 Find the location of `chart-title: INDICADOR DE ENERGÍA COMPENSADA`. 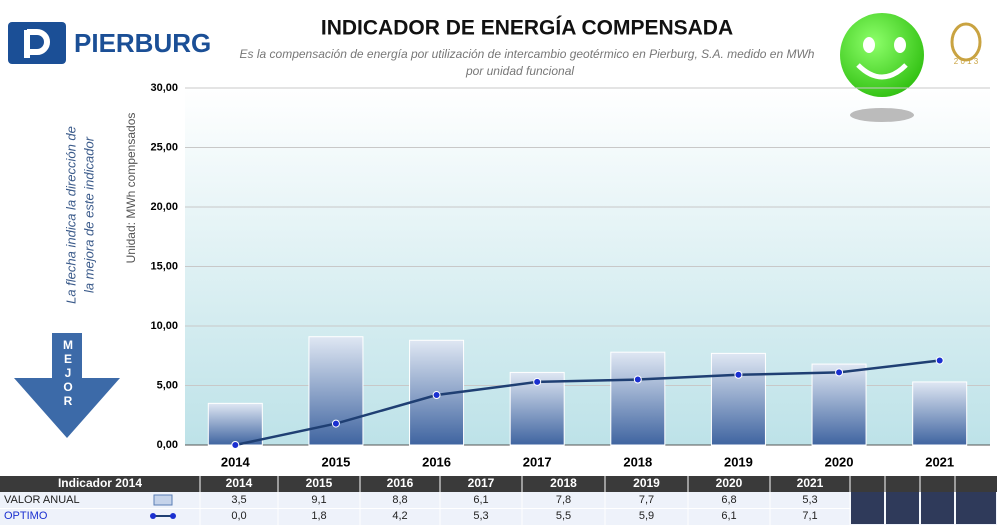

chart-title: INDICADOR DE ENERGÍA COMPENSADA is located at coordinates (527, 28).